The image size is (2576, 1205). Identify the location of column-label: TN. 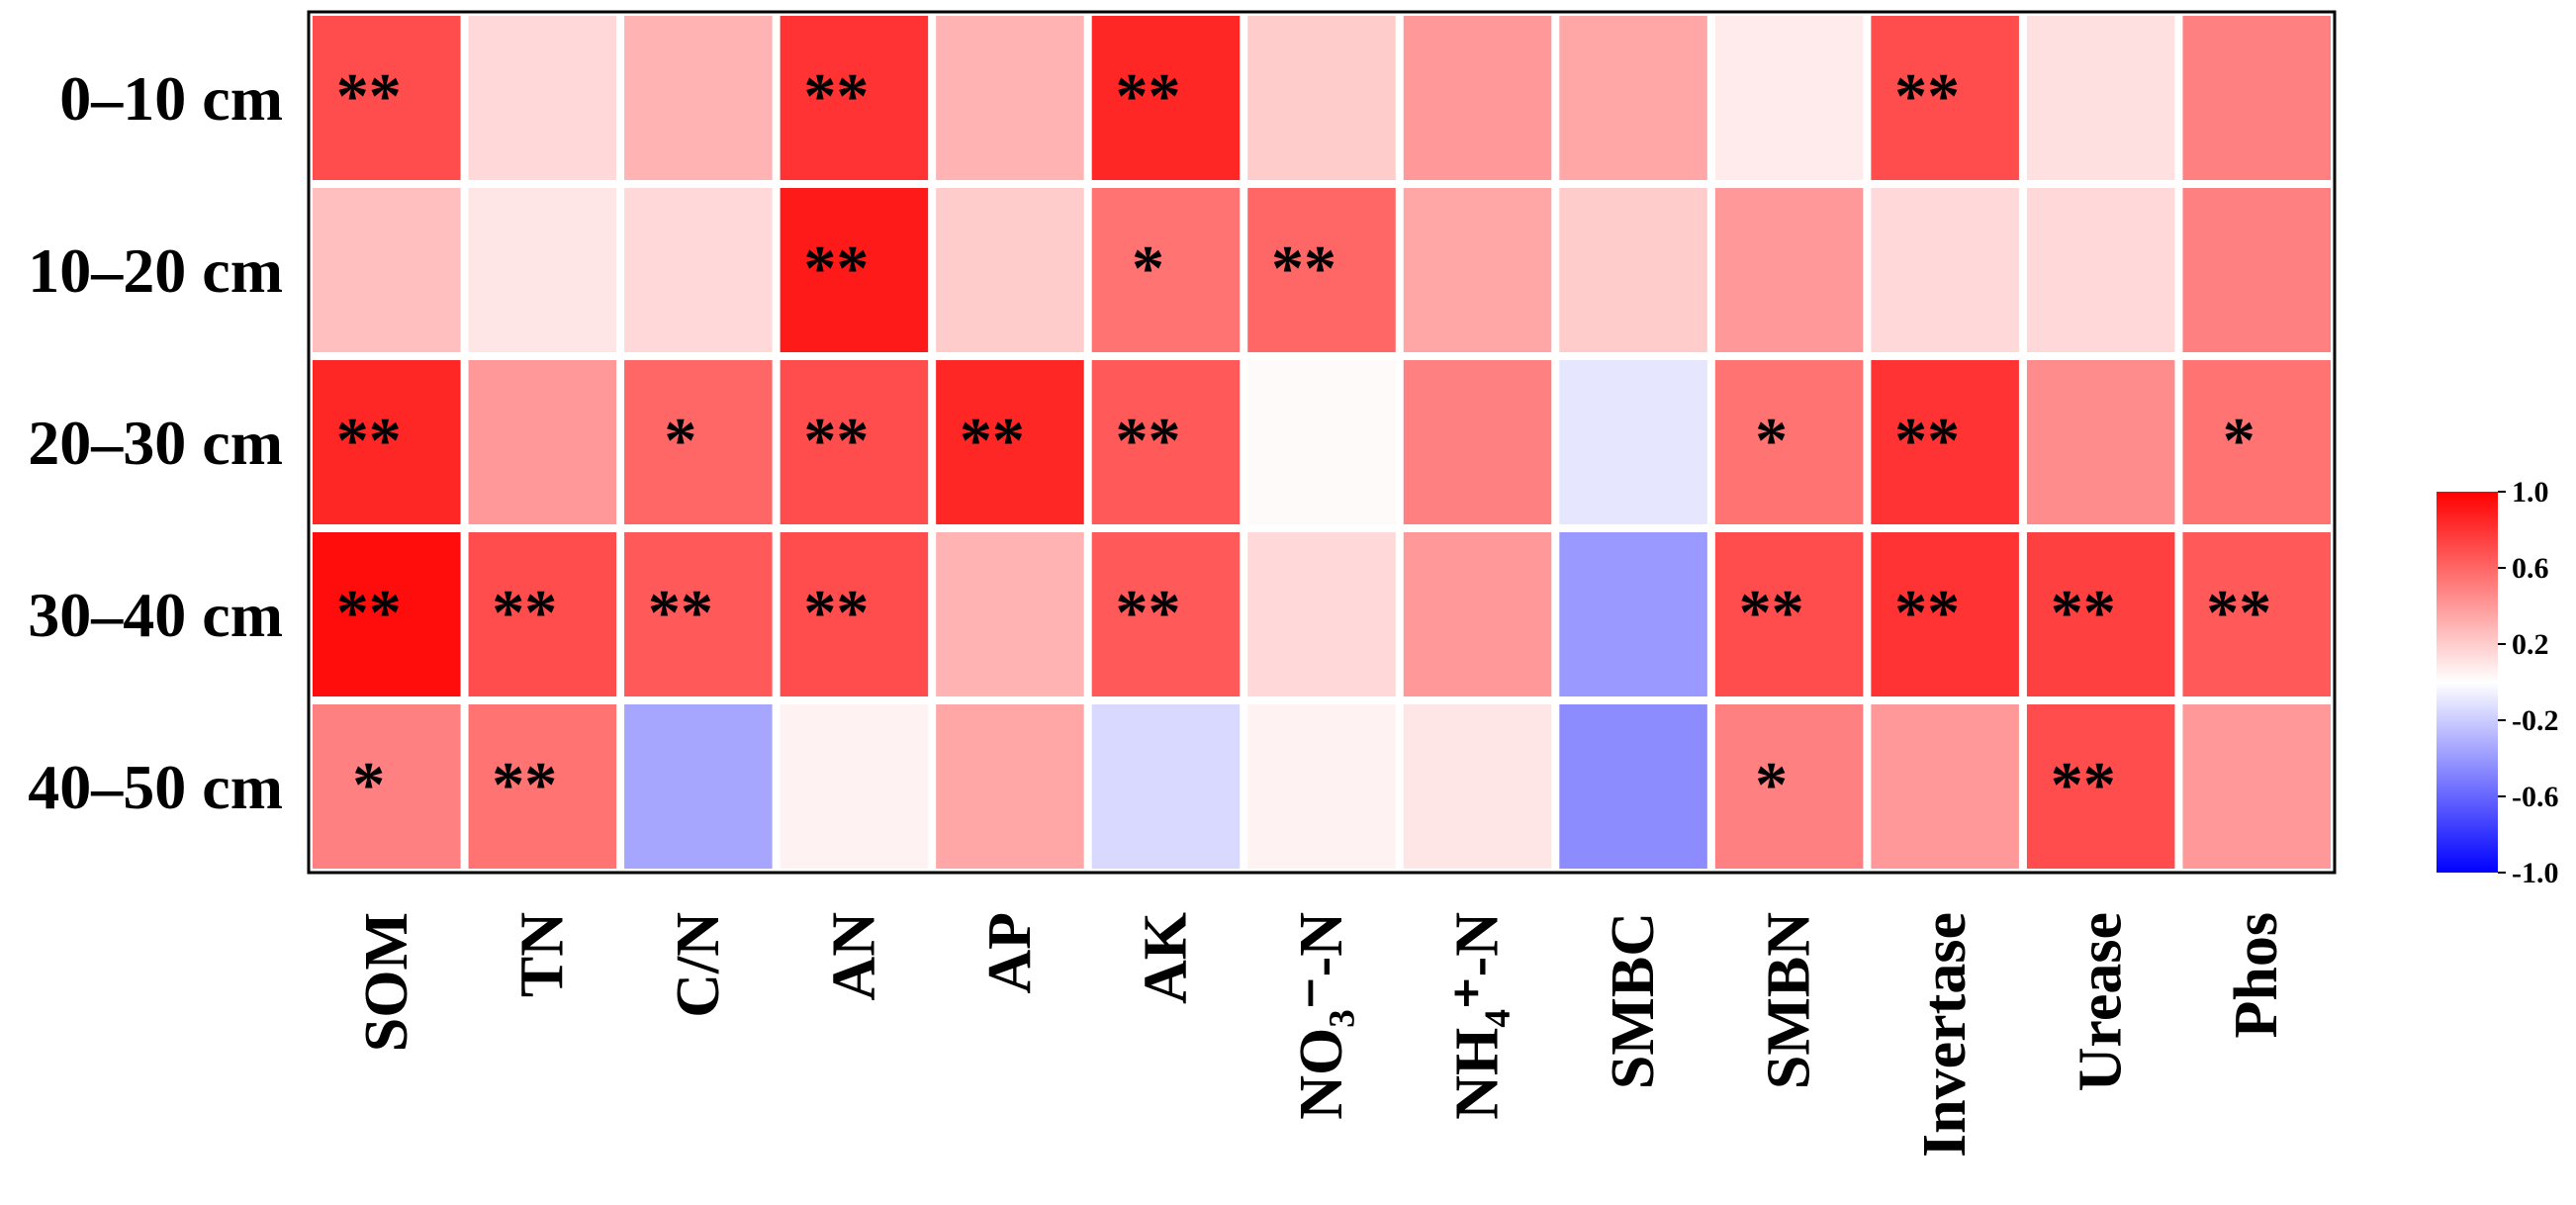
(542, 954).